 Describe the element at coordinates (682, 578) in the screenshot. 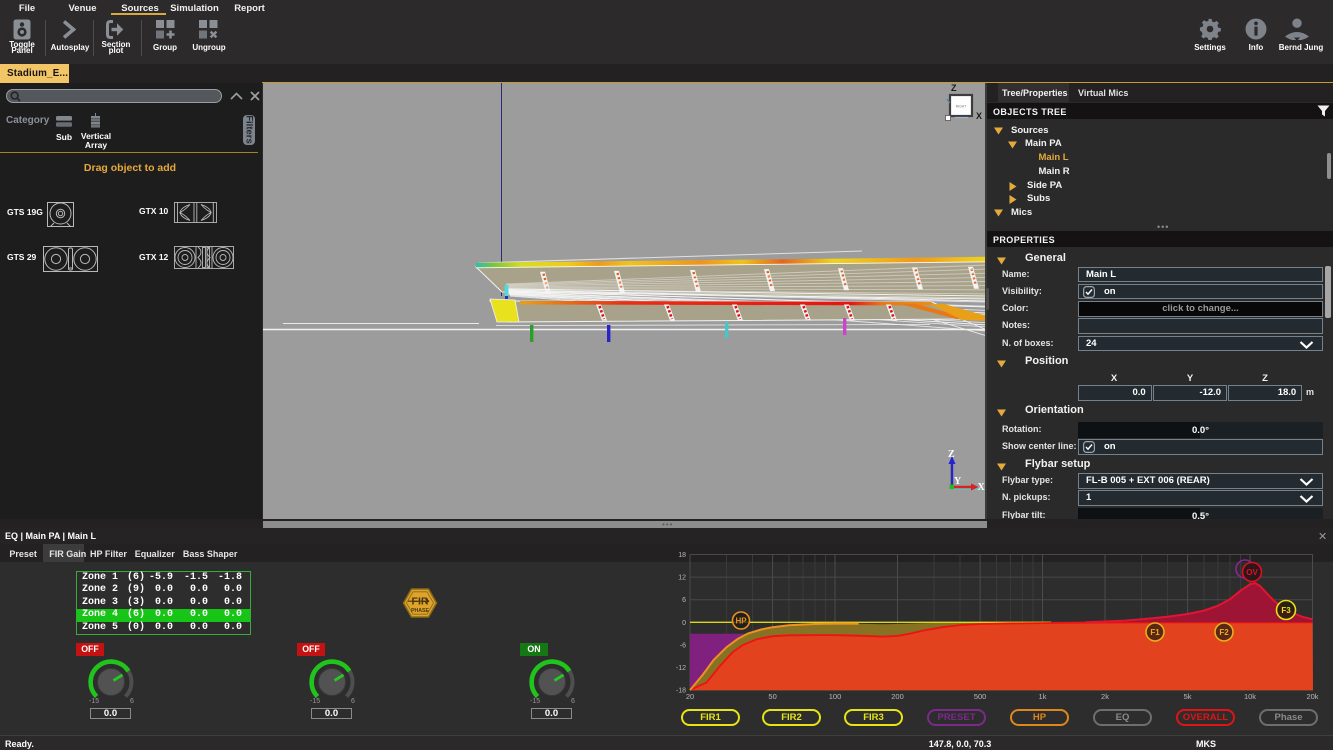

I see `svg-text: 12` at that location.